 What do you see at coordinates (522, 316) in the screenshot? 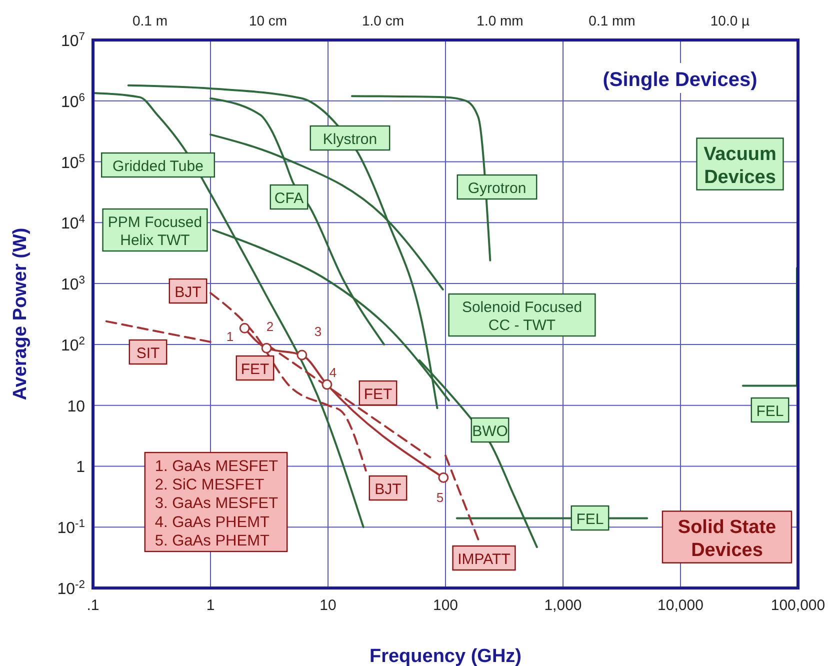
I see `annotation: Solenoid Focused CC - TWT` at bounding box center [522, 316].